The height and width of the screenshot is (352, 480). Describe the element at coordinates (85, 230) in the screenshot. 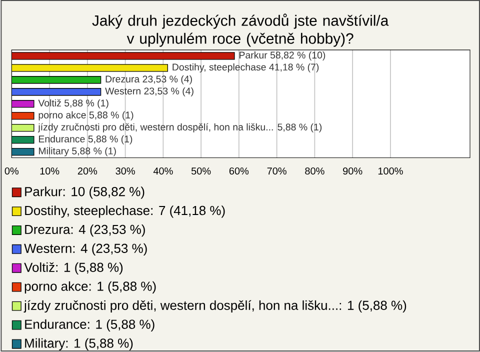

I see `legend-label: Drezura: 4 (23,53 %)` at that location.